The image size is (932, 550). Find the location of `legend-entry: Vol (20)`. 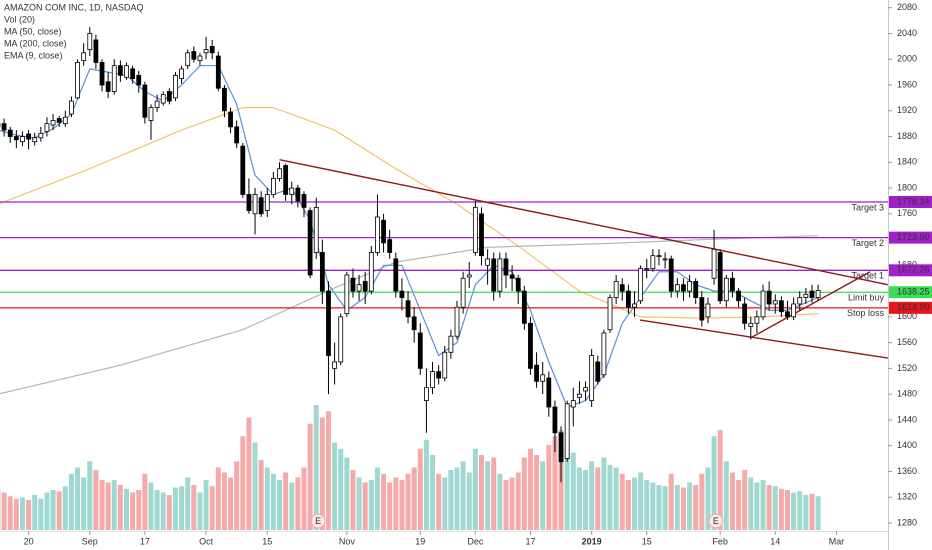

legend-entry: Vol (20) is located at coordinates (19, 19).